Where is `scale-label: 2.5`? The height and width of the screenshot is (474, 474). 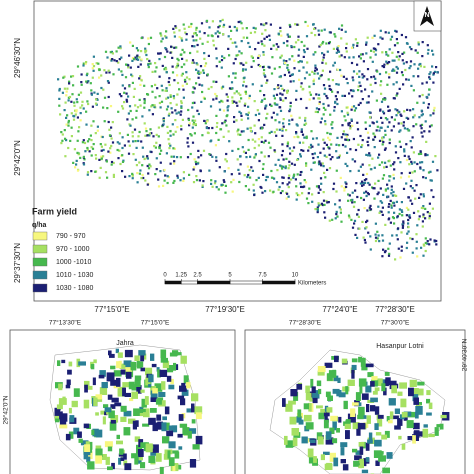 scale-label: 2.5 is located at coordinates (197, 276).